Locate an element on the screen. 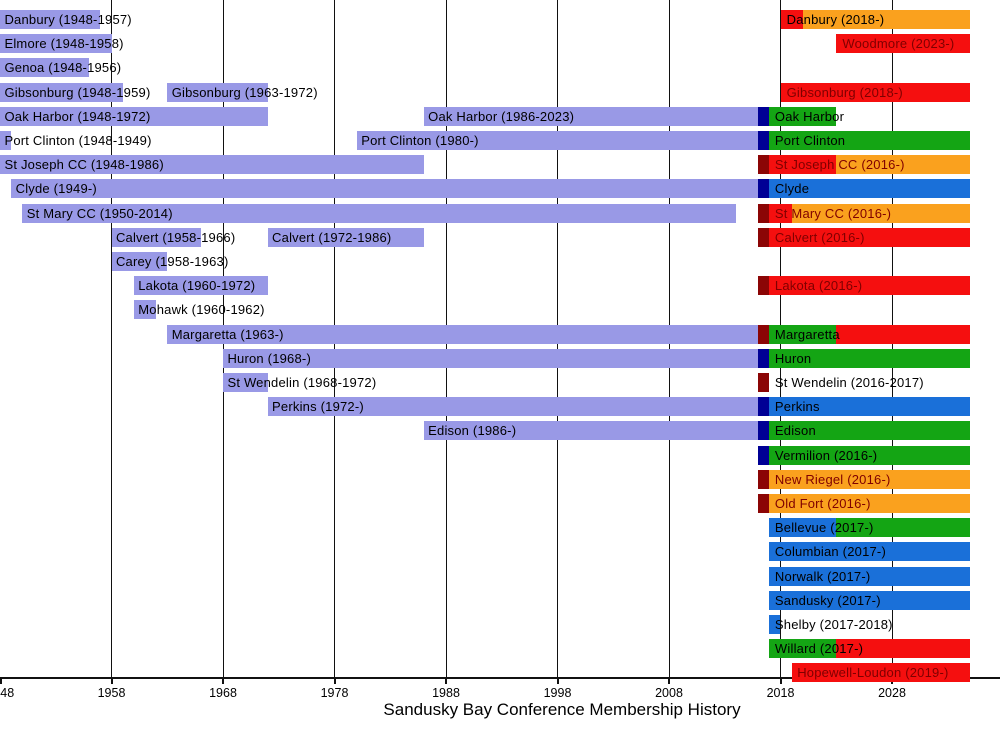 The image size is (1000, 730). timeline-bar-label: Columbian (2017-) is located at coordinates (830, 552).